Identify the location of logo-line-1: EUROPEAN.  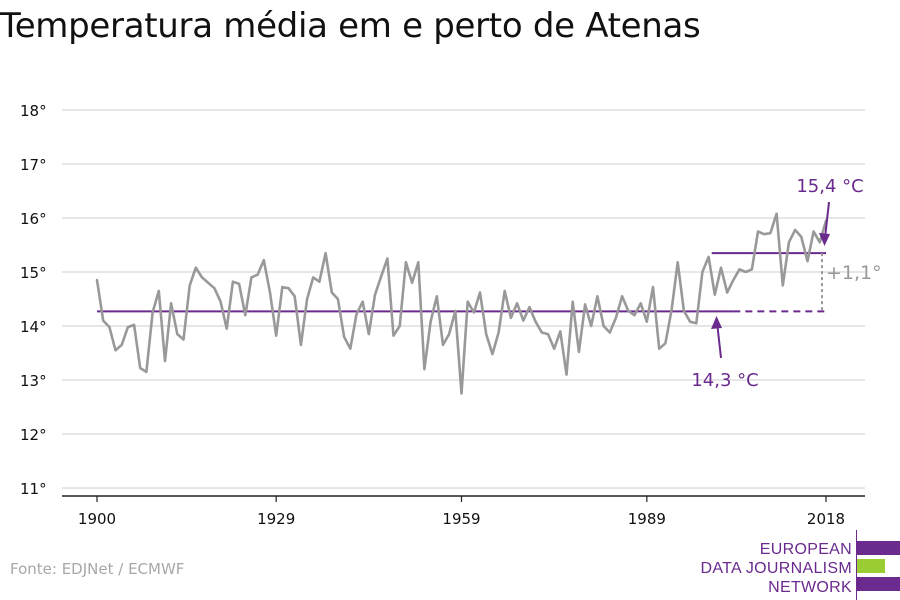
(805, 549).